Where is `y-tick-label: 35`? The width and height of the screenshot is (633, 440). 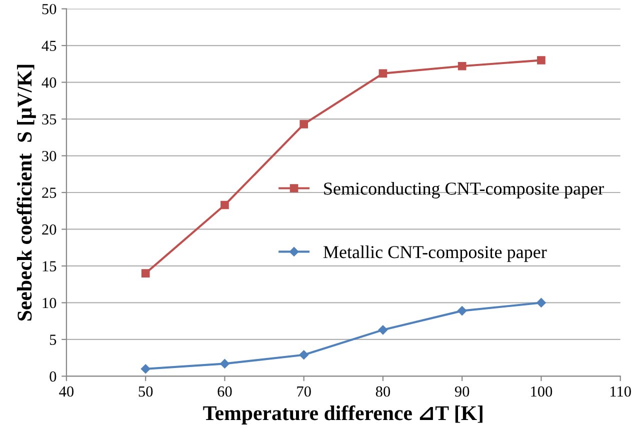
y-tick-label: 35 is located at coordinates (49, 119).